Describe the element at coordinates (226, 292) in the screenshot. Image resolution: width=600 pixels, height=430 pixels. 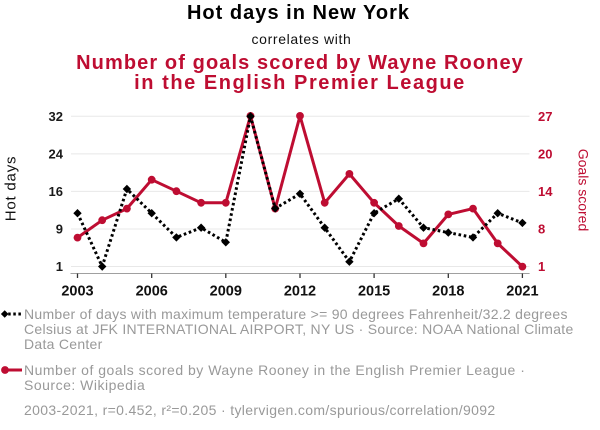
I see `svg-text: 2009` at that location.